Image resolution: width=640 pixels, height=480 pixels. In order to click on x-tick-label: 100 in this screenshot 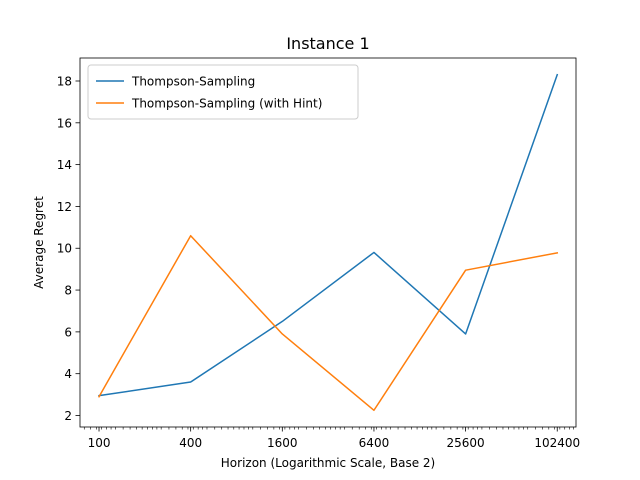, I will do `click(99, 443)`.